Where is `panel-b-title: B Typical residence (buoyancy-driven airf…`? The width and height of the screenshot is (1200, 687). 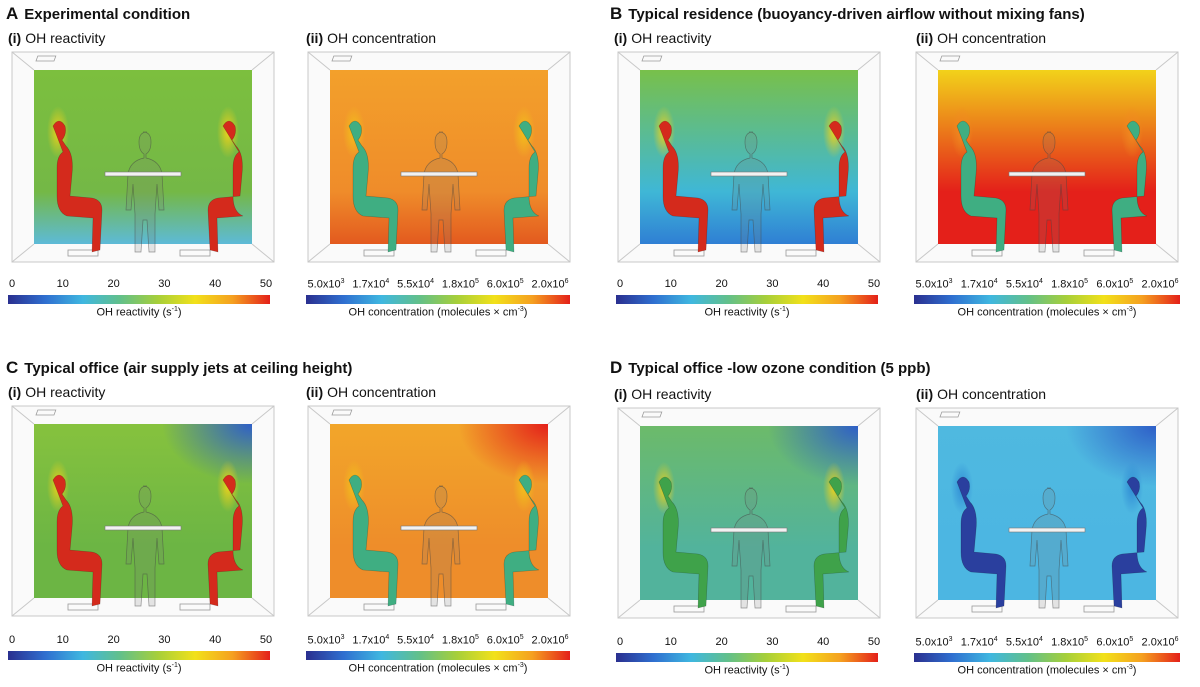 panel-b-title: B Typical residence (buoyancy-driven airf… is located at coordinates (847, 14).